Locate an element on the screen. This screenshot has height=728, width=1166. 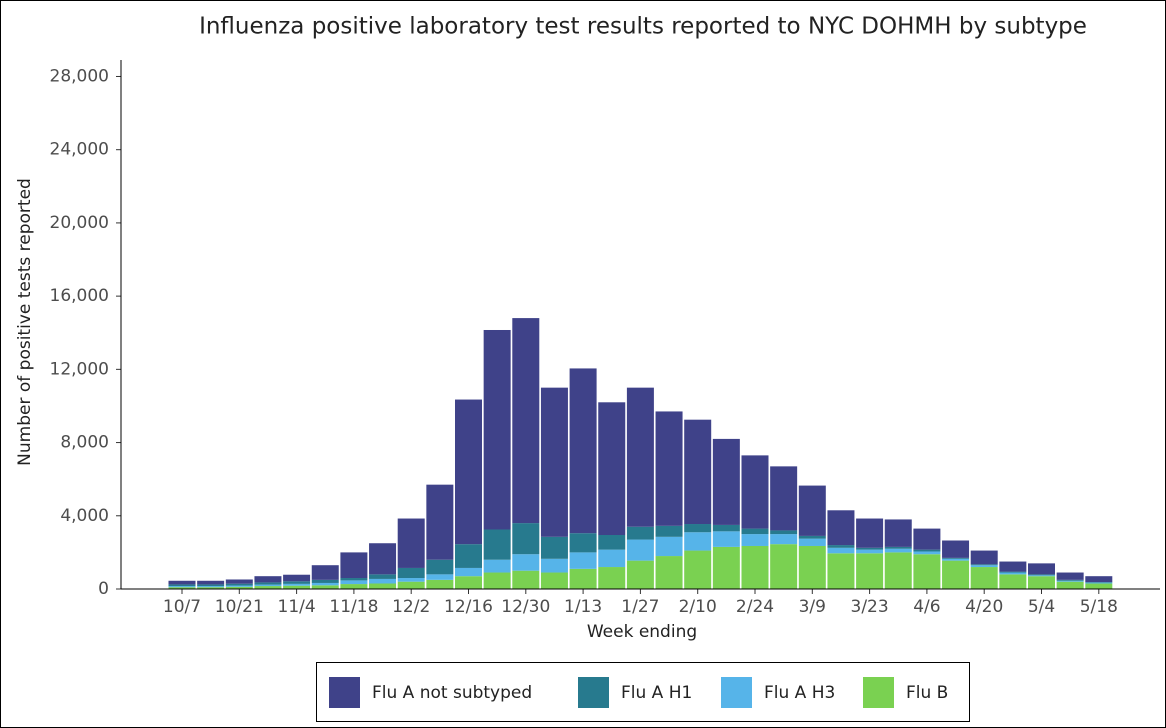
x-tick-label: 2/10 is located at coordinates (698, 607).